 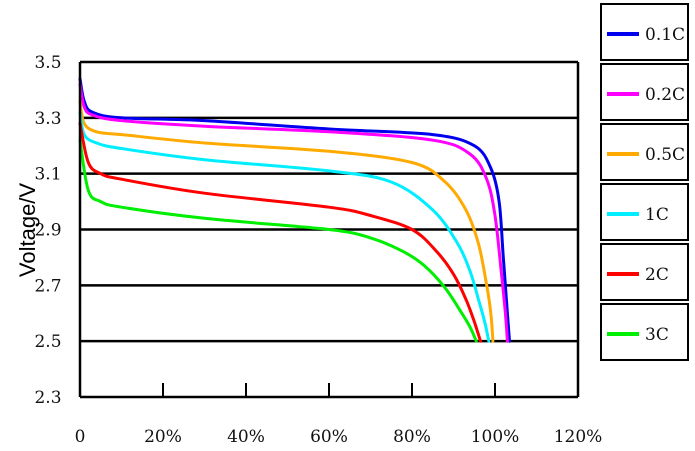 What do you see at coordinates (657, 335) in the screenshot?
I see `legend-label: 3C` at bounding box center [657, 335].